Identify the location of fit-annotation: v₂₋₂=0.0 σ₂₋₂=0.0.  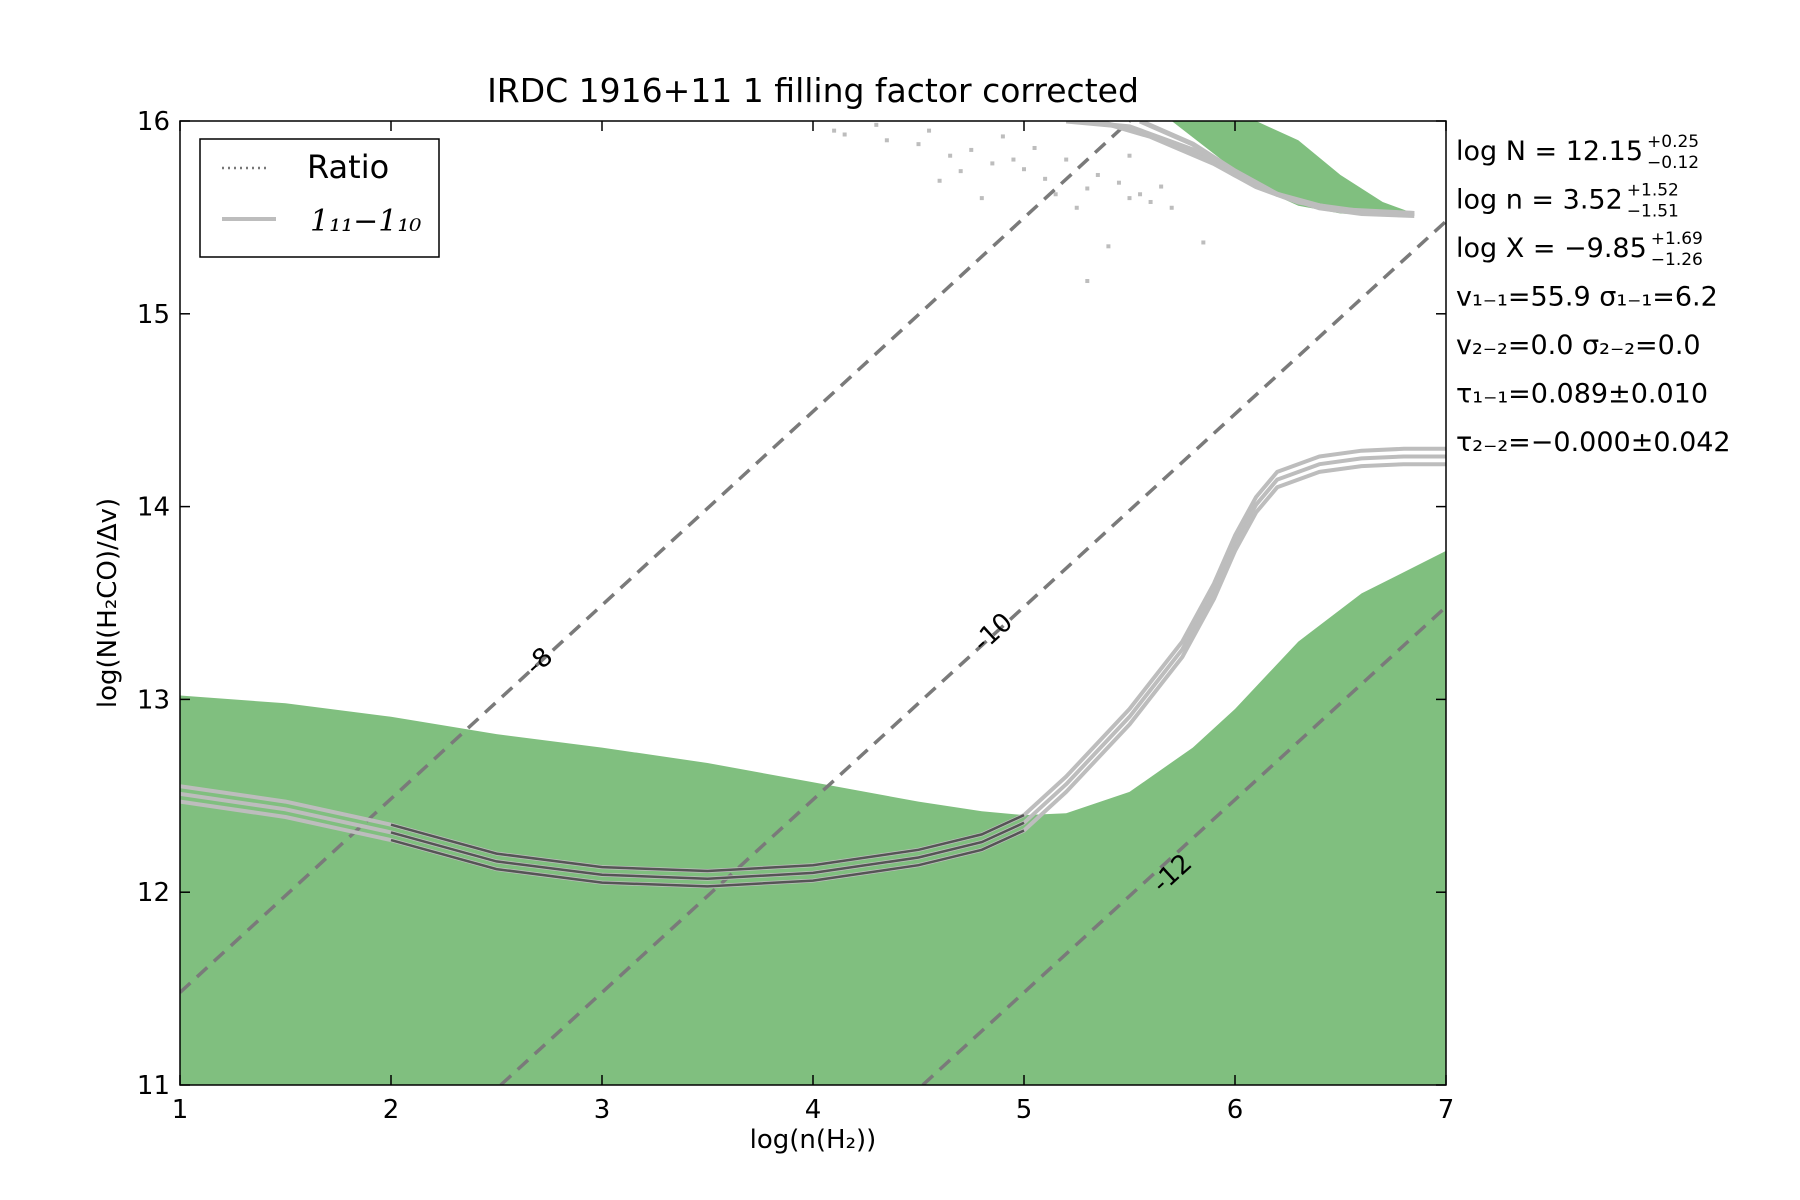
(1578, 345).